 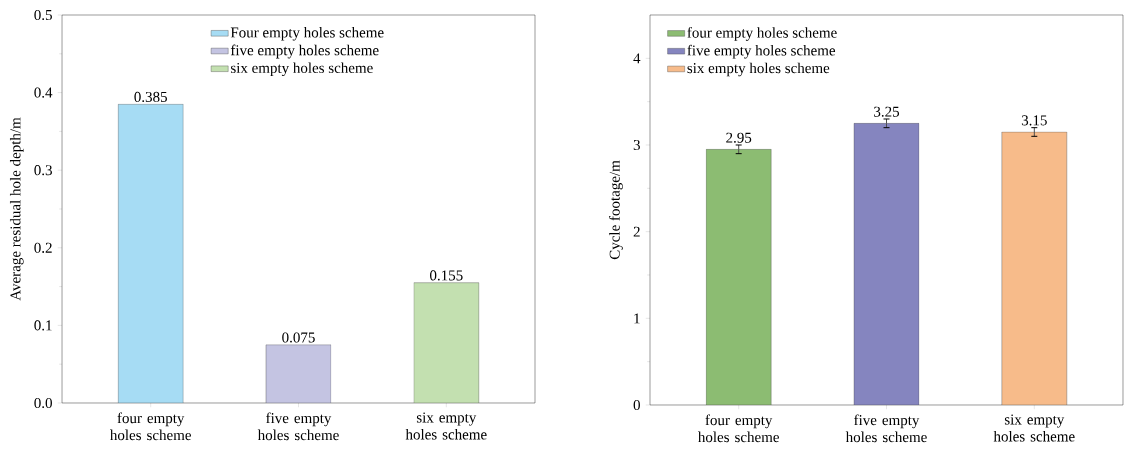 I want to click on data-label: 2.95, so click(x=739, y=137).